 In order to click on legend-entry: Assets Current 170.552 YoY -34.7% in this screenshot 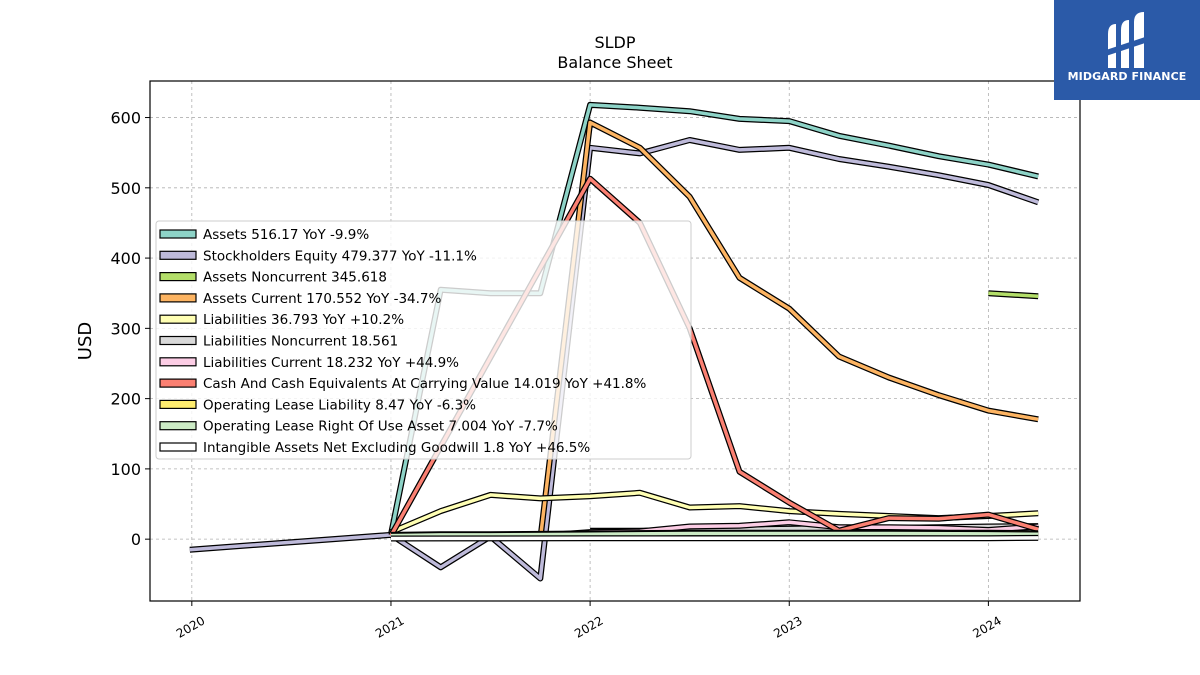, I will do `click(322, 299)`.